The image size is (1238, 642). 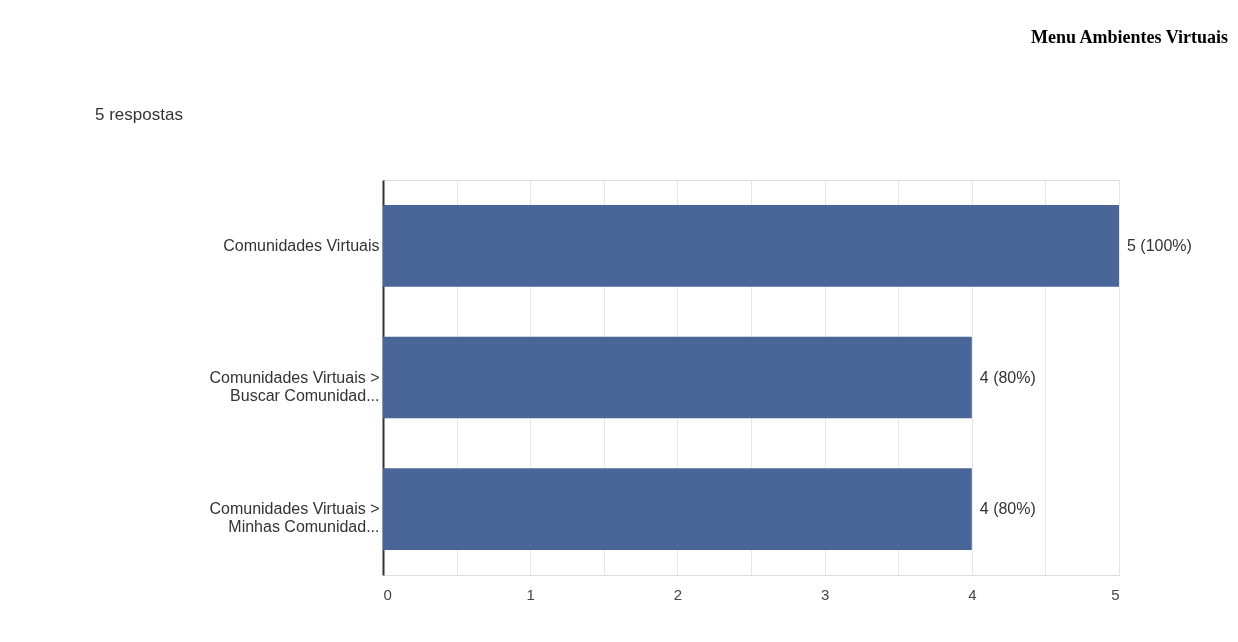 What do you see at coordinates (1115, 594) in the screenshot?
I see `x-tick-label: 5` at bounding box center [1115, 594].